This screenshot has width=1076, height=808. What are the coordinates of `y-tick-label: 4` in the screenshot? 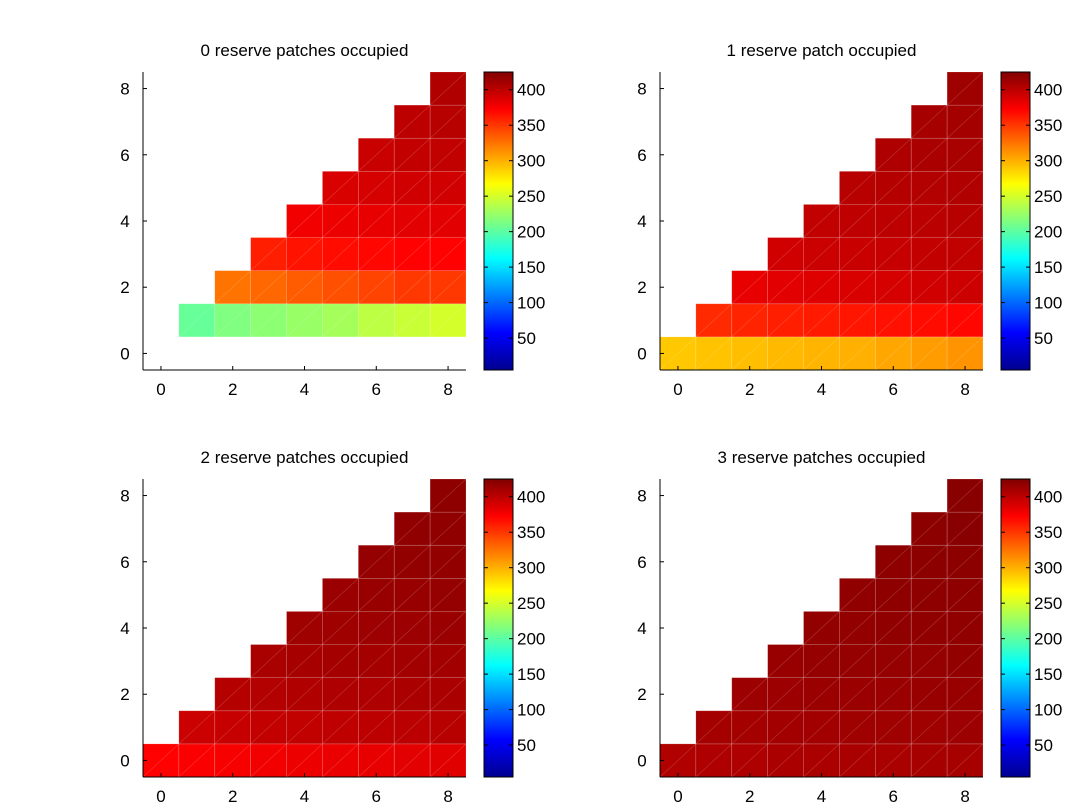 It's located at (124, 221).